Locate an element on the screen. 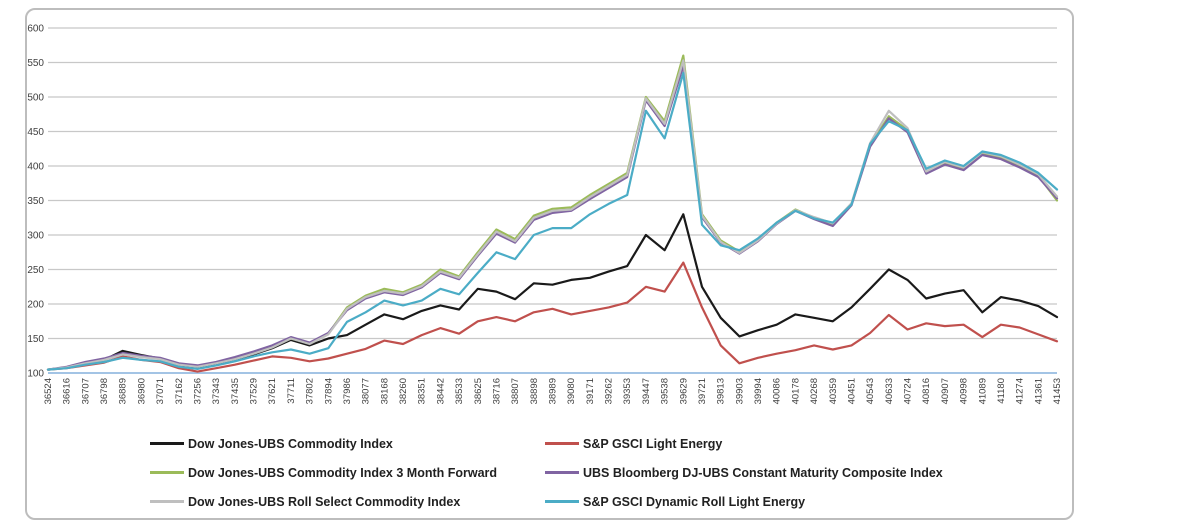 The image size is (1200, 520). x-tick-label: 37162 is located at coordinates (179, 391).